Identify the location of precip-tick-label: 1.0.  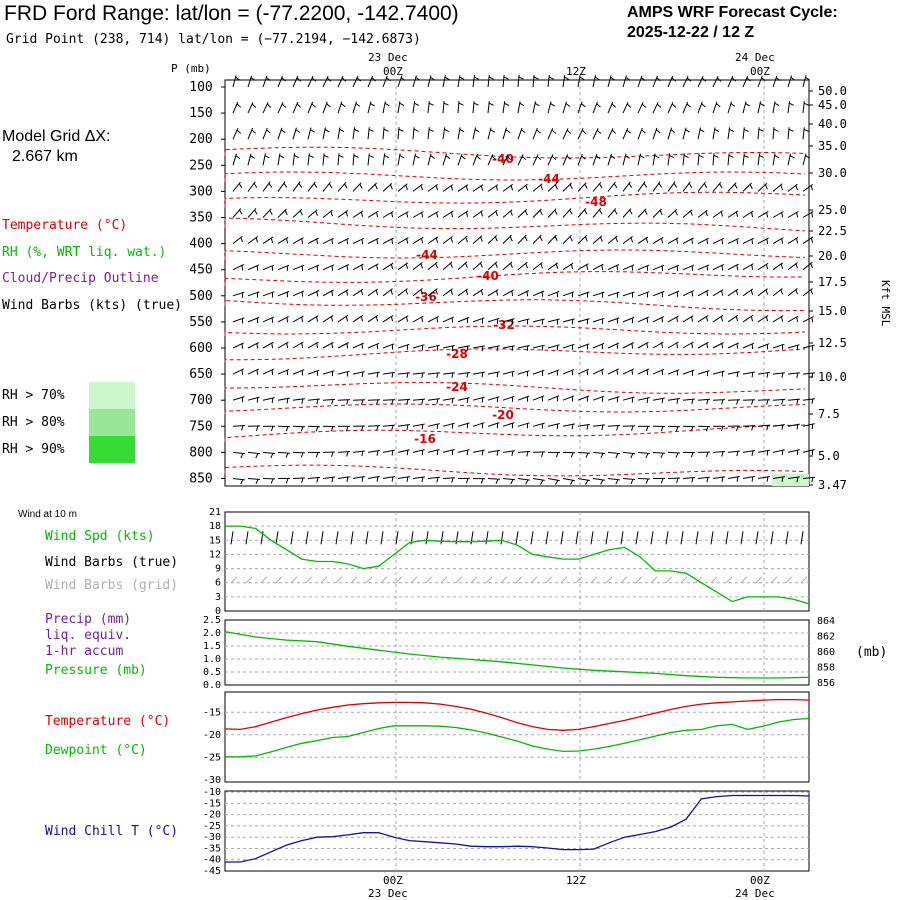
(212, 659).